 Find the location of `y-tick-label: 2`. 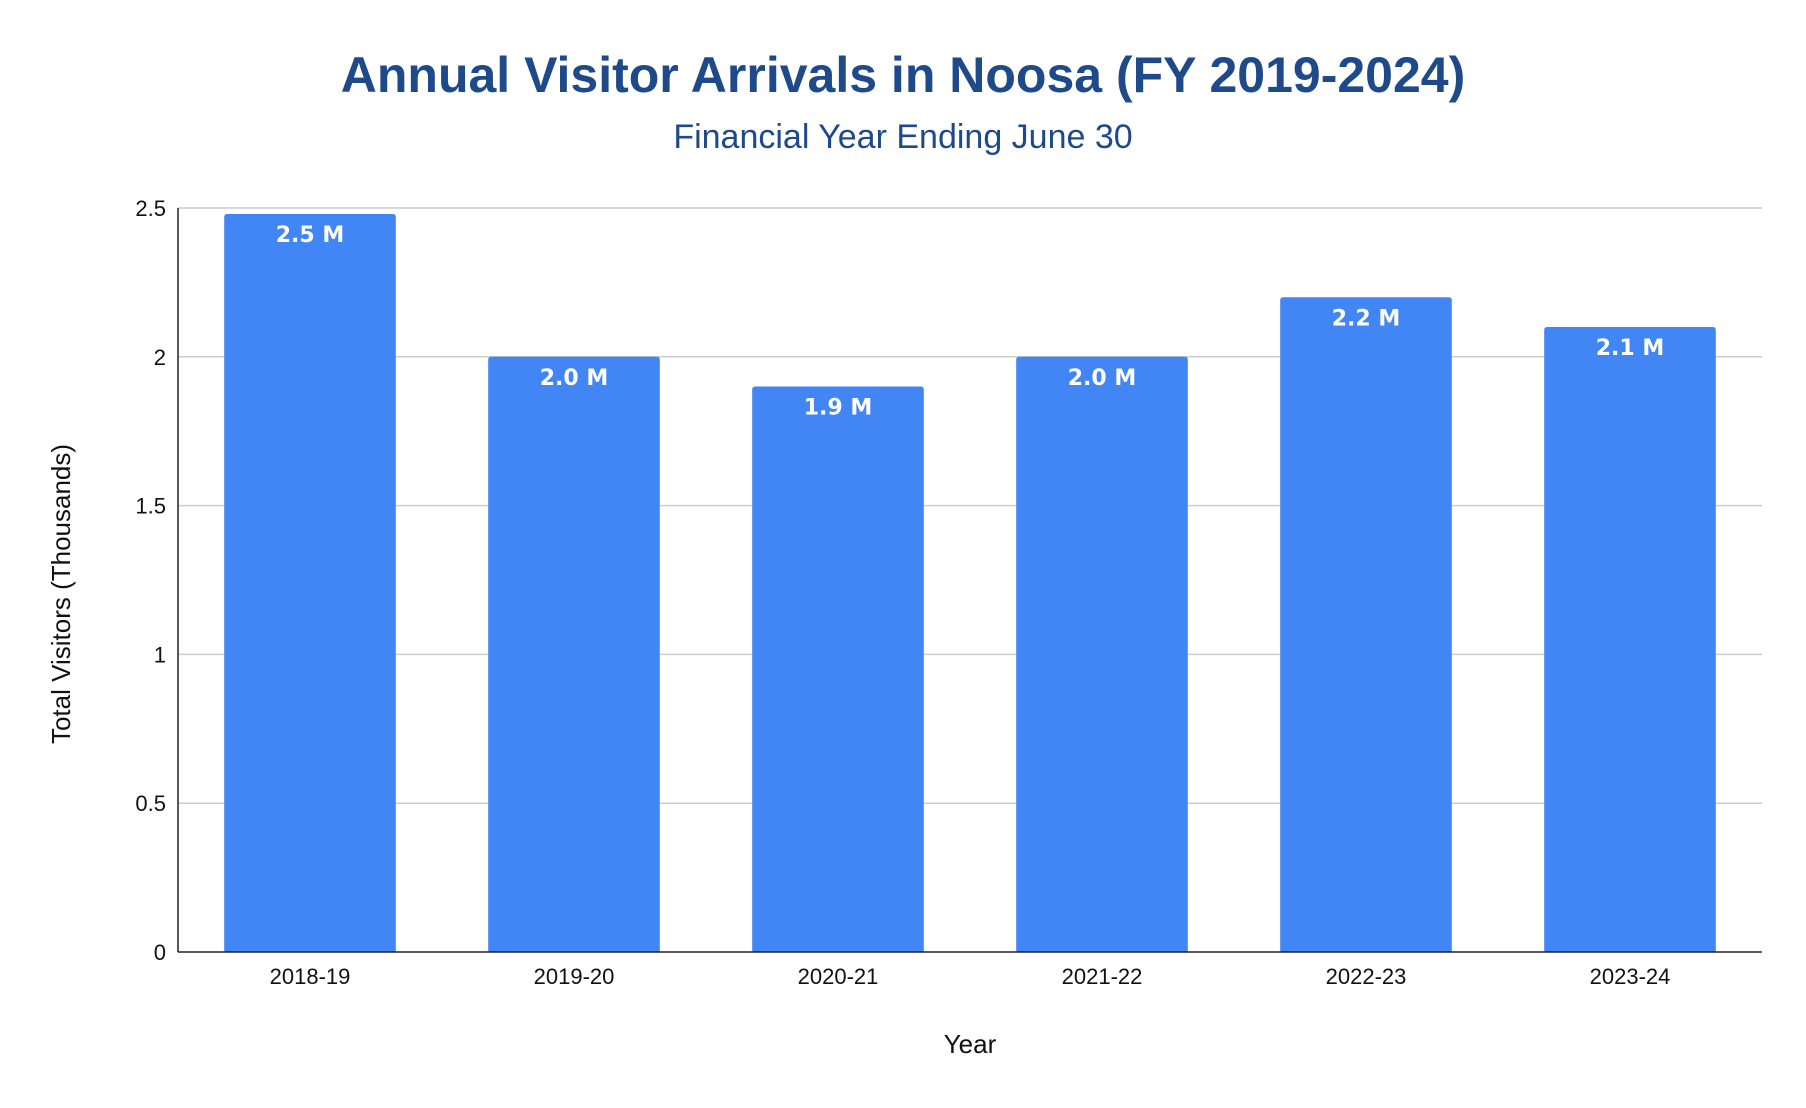

y-tick-label: 2 is located at coordinates (160, 357).